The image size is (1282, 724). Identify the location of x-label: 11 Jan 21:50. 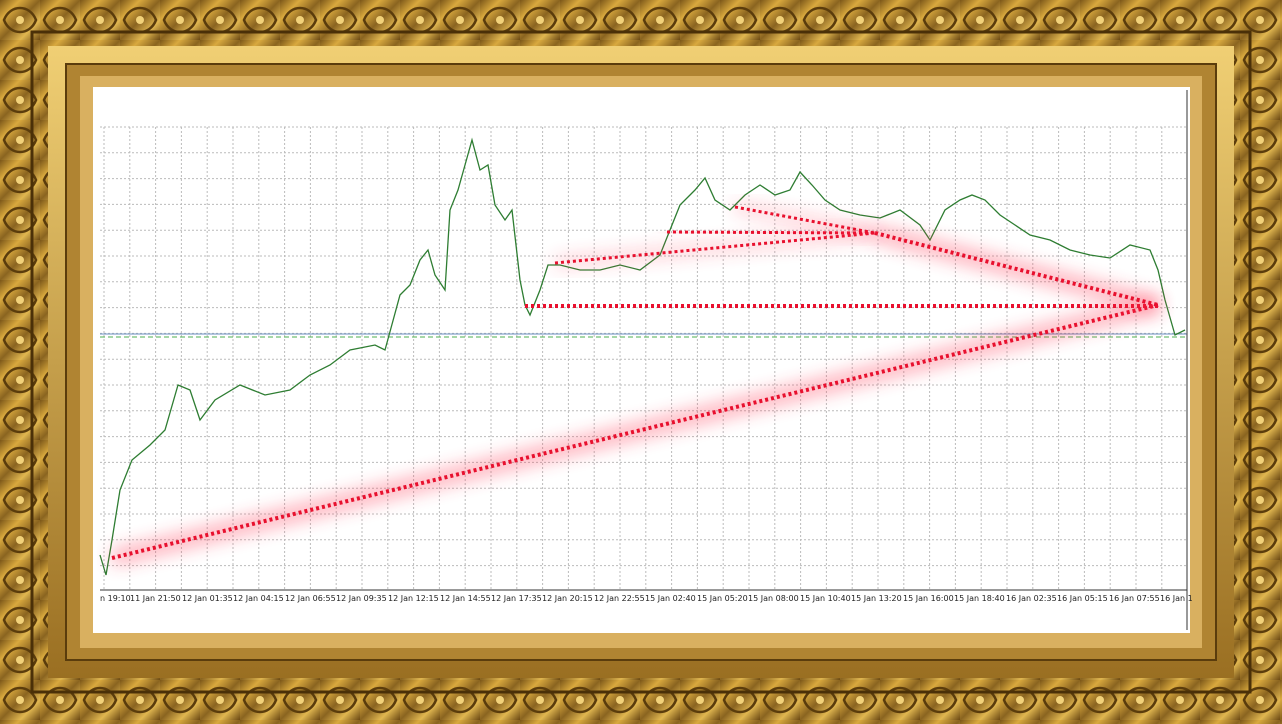
(155, 598).